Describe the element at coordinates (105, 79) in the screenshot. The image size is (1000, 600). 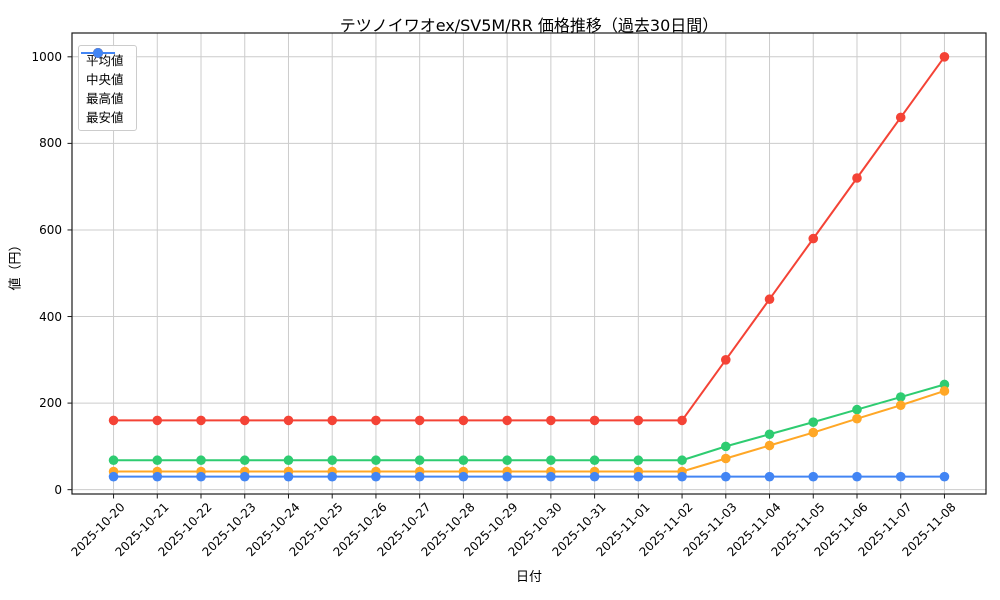
I see `legend-label-median: 中央値` at that location.